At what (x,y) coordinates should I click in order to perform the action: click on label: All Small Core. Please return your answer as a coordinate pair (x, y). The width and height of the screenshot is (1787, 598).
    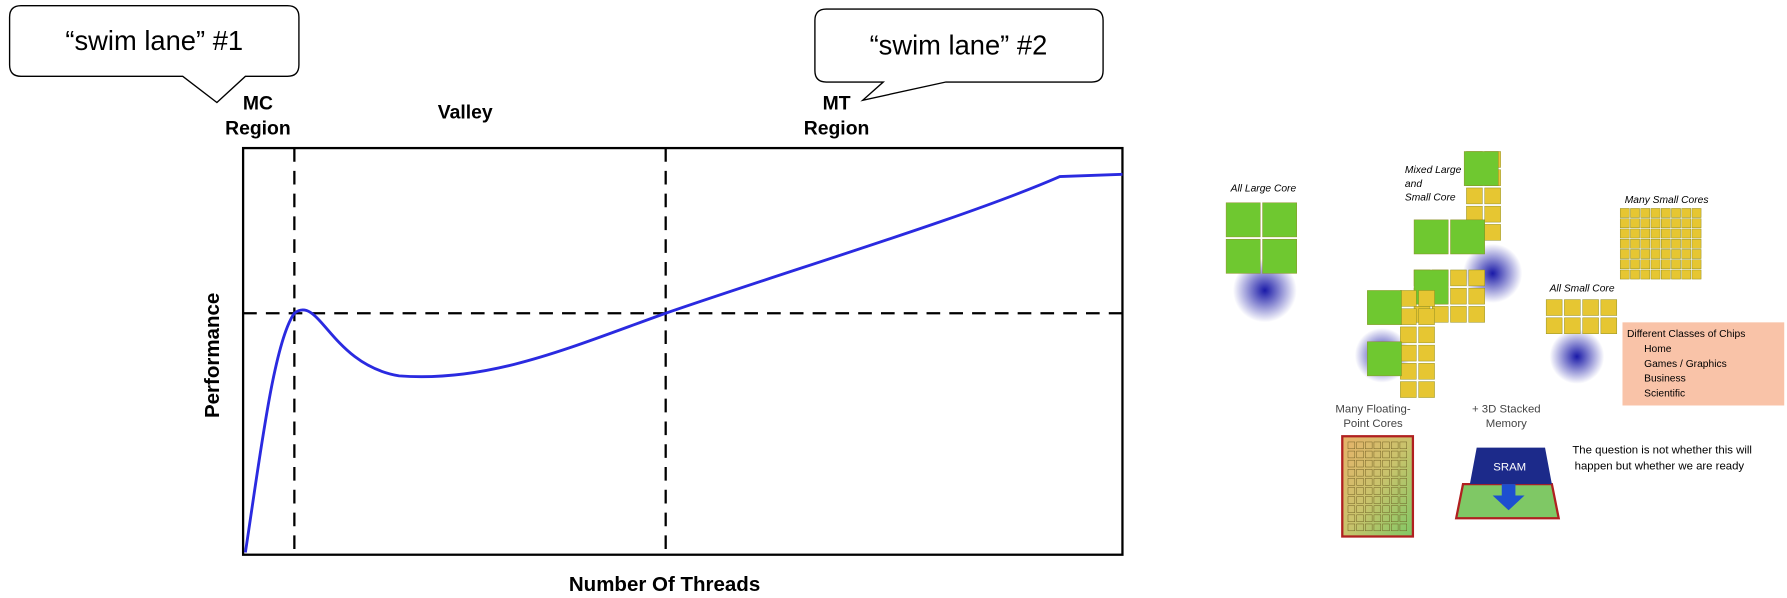
    Looking at the image, I should click on (1582, 289).